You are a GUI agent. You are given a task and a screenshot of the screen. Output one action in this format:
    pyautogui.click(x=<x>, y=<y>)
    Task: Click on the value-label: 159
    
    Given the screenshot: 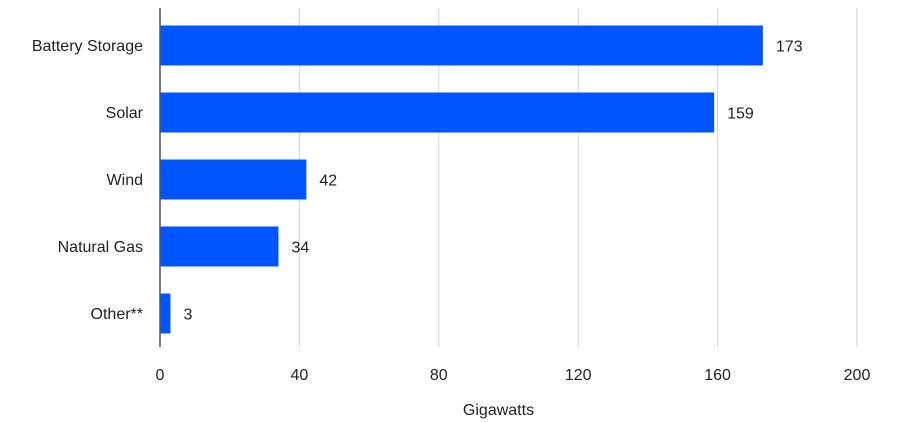 What is the action you would take?
    pyautogui.click(x=740, y=114)
    